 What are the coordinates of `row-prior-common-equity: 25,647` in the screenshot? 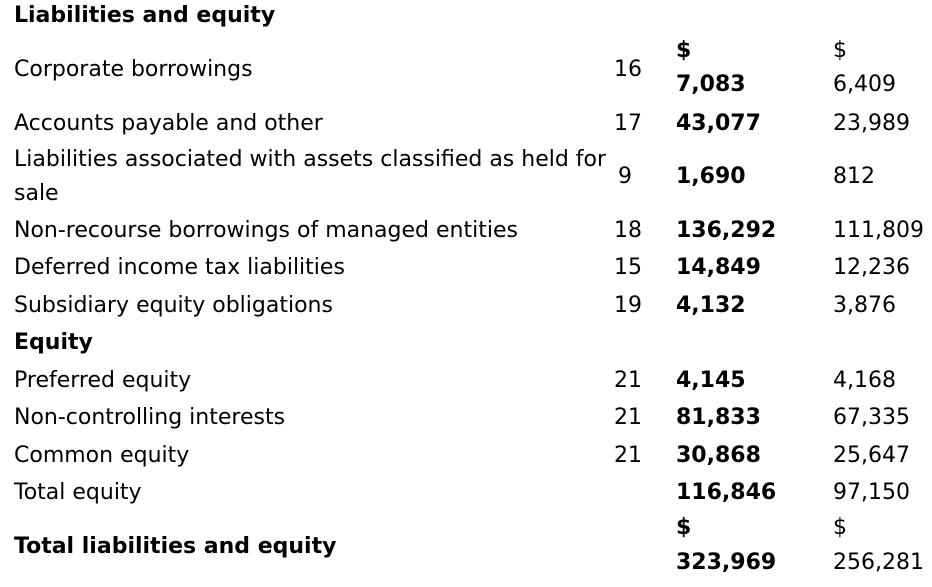 It's located at (871, 455).